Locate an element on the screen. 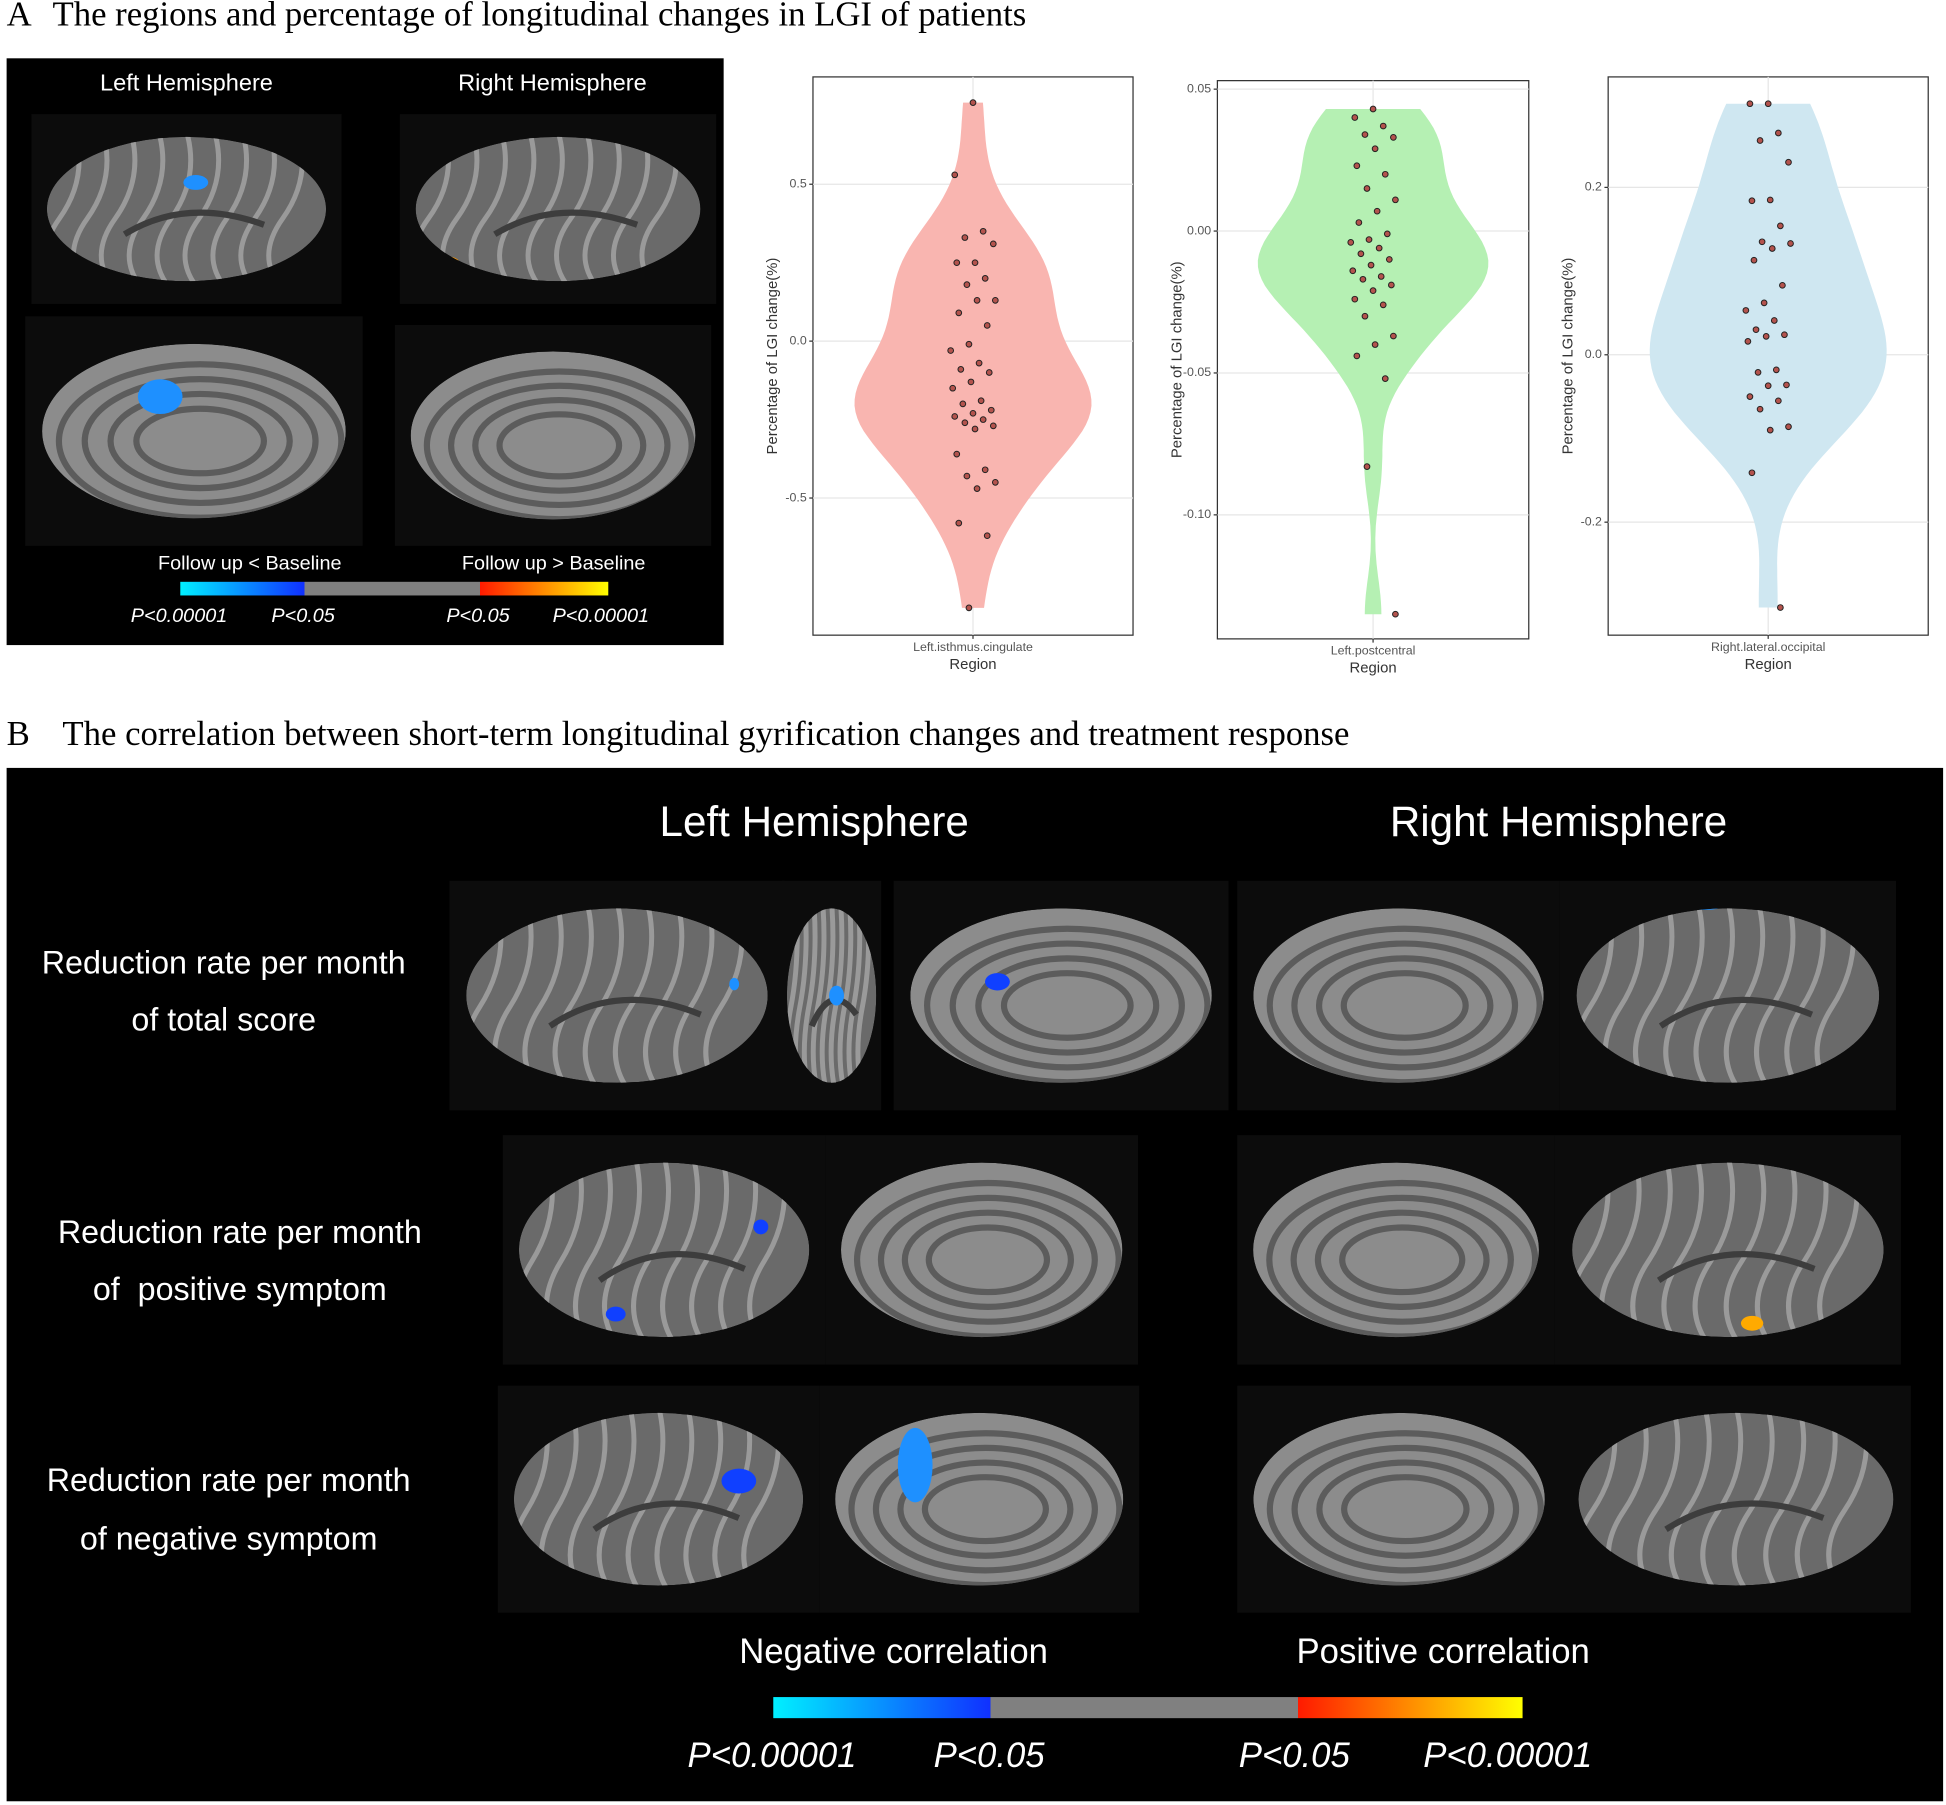  y-tick-label: -0.5 is located at coordinates (795, 497).